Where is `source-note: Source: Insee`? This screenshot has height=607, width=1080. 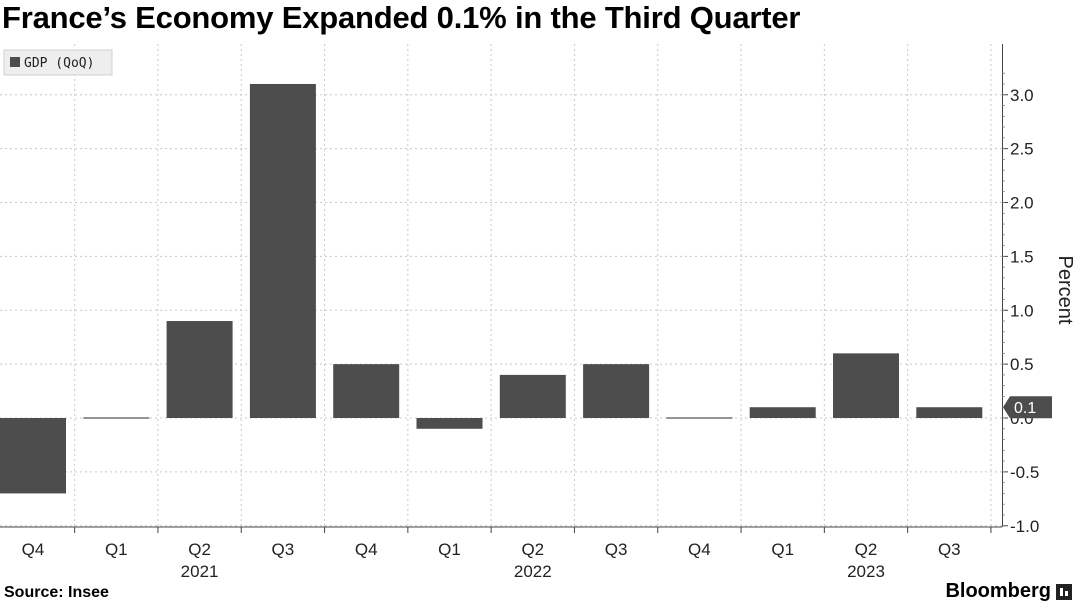 source-note: Source: Insee is located at coordinates (56, 592).